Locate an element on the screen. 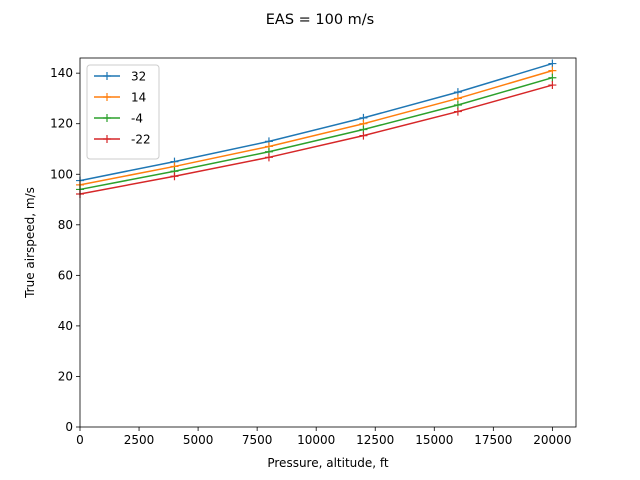 Image resolution: width=640 pixels, height=480 pixels. legend-box is located at coordinates (123, 112).